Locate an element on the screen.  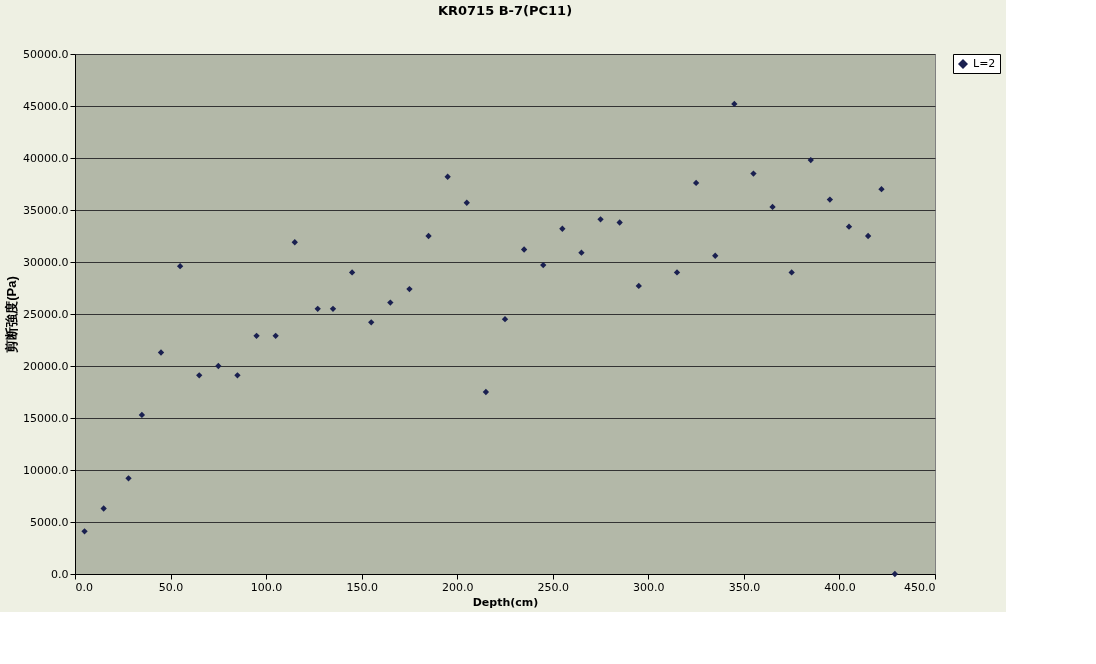
y-tick-label: 40000.0 is located at coordinates (46, 158).